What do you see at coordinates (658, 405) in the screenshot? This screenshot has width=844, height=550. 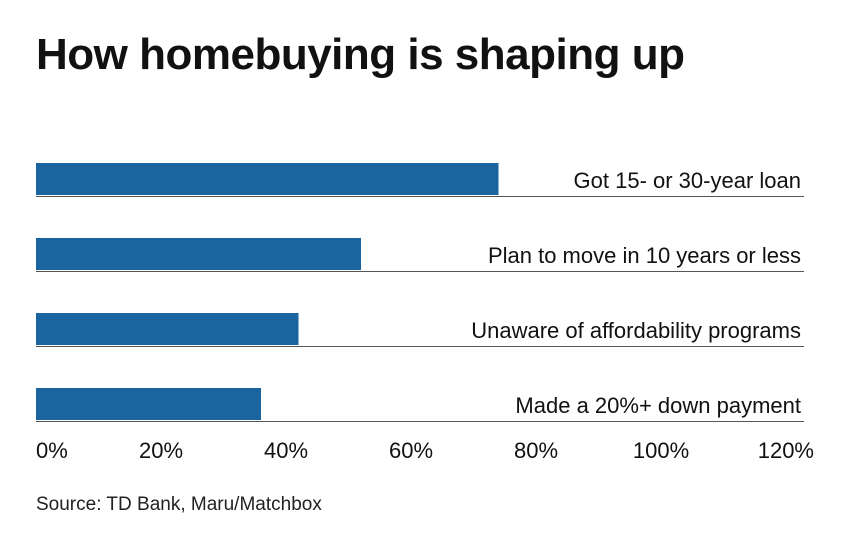 I see `category-label-3: Made a 20%+ down payment` at bounding box center [658, 405].